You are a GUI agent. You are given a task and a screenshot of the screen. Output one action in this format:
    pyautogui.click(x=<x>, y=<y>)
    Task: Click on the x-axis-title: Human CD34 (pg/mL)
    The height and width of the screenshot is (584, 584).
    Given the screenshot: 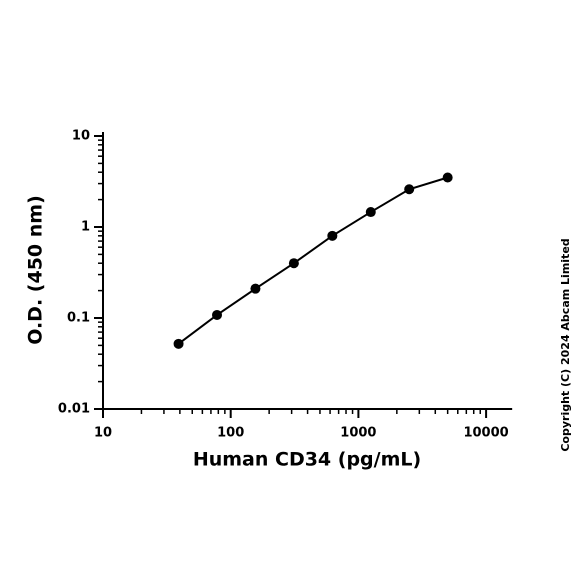 What is the action you would take?
    pyautogui.click(x=307, y=460)
    